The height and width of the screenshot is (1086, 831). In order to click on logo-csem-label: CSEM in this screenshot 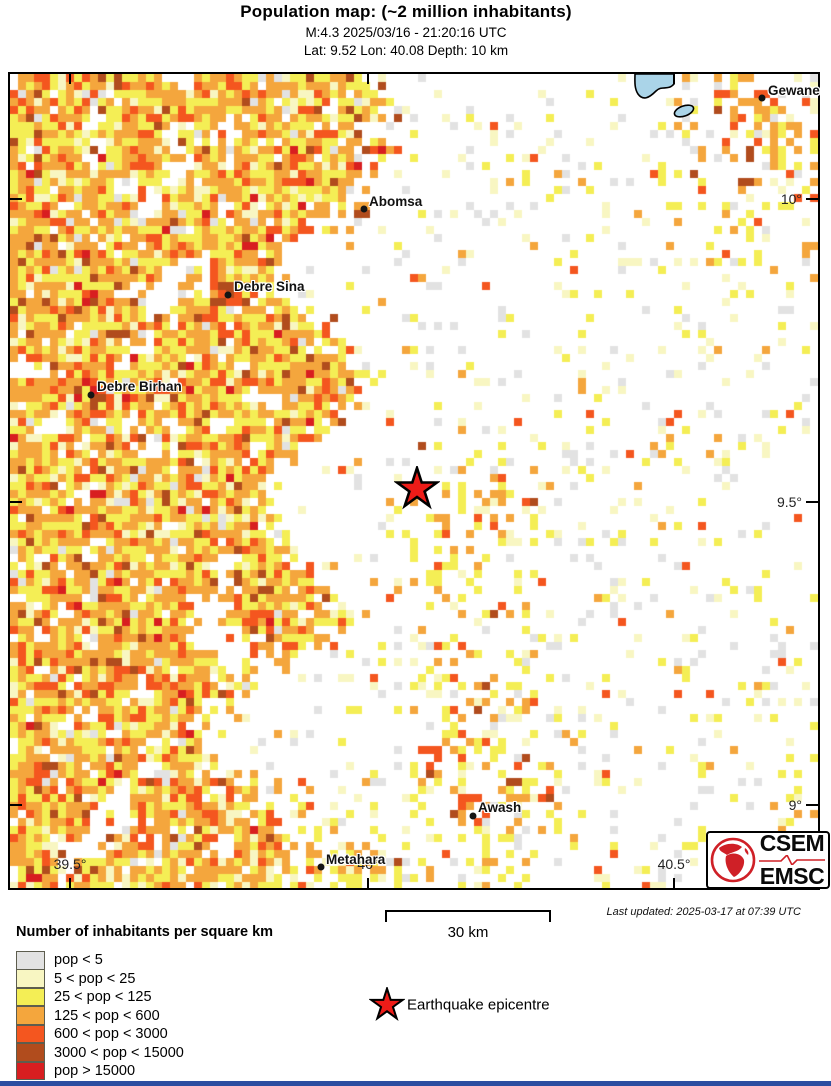, I will do `click(792, 843)`.